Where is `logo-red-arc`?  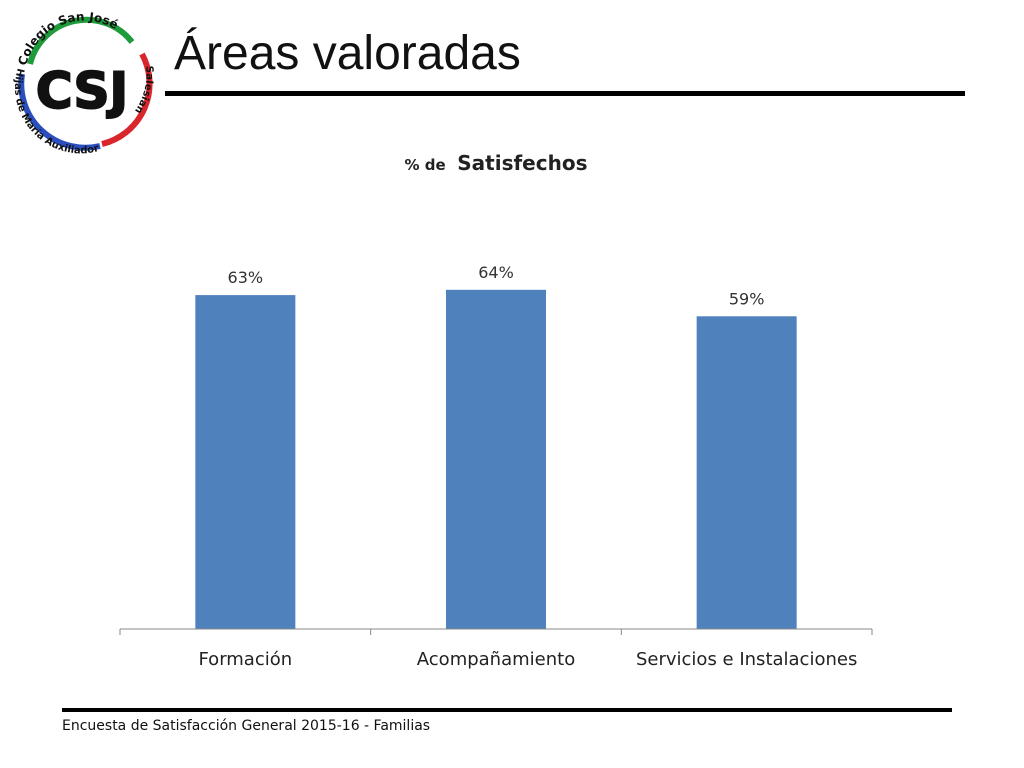 logo-red-arc is located at coordinates (127, 99).